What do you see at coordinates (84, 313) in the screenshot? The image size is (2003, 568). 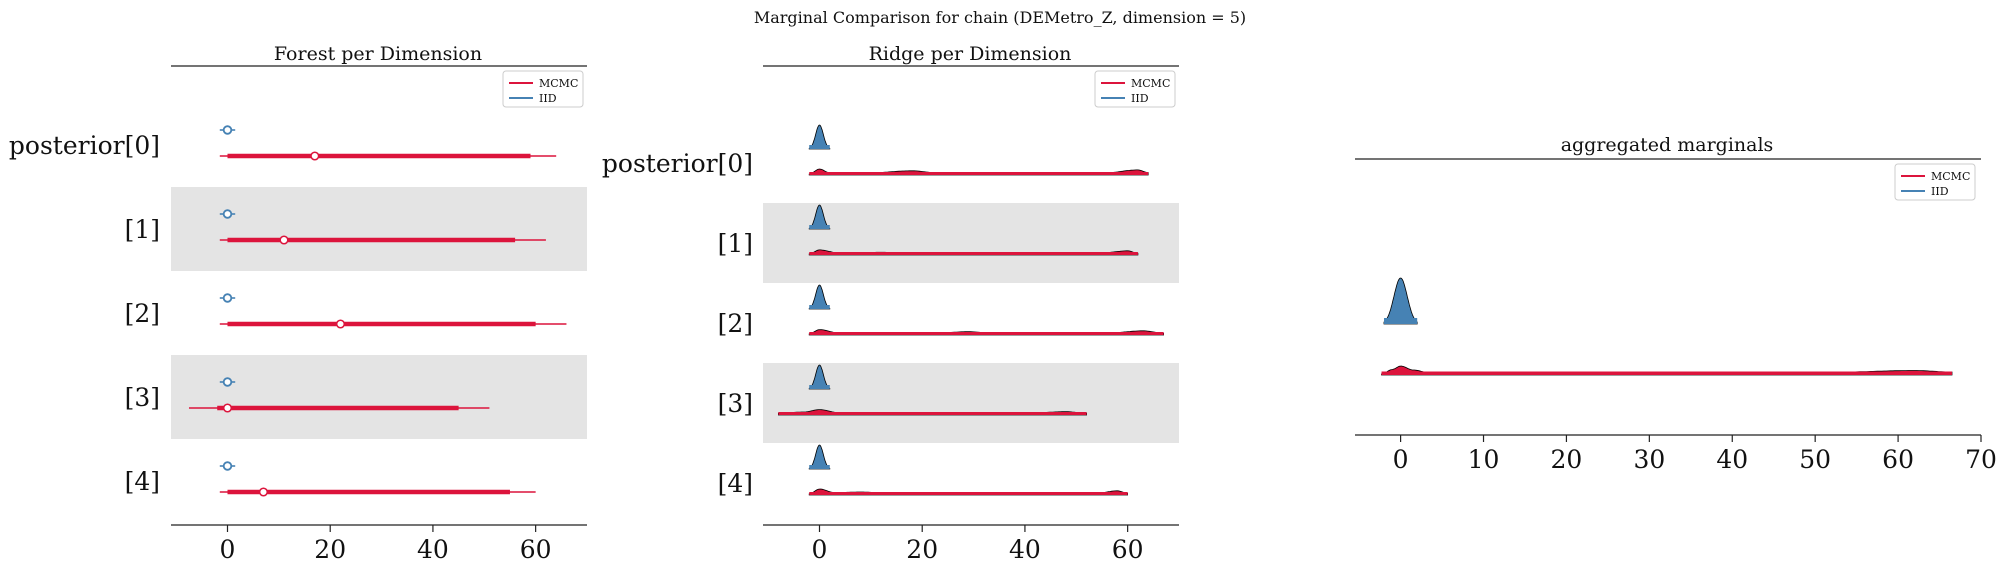 I see `forest-row-labels: posterior[0] [1] [2] [3] [4]` at bounding box center [84, 313].